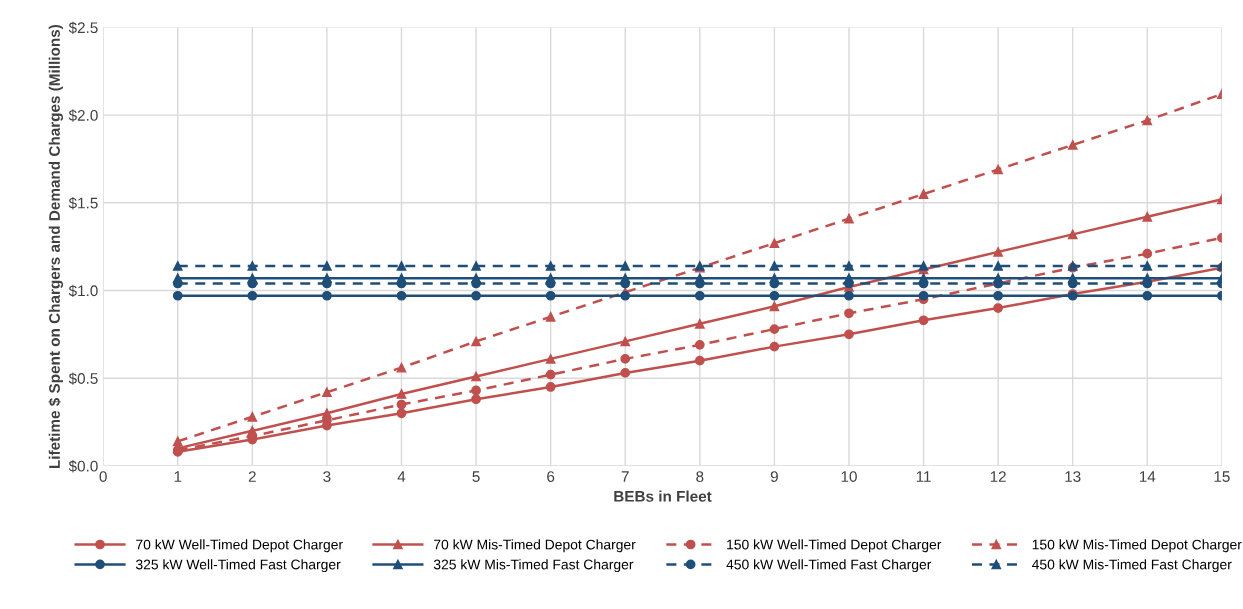  What do you see at coordinates (533, 566) in the screenshot?
I see `legend-label: 325 kW Mis-Timed Fast Charger` at bounding box center [533, 566].